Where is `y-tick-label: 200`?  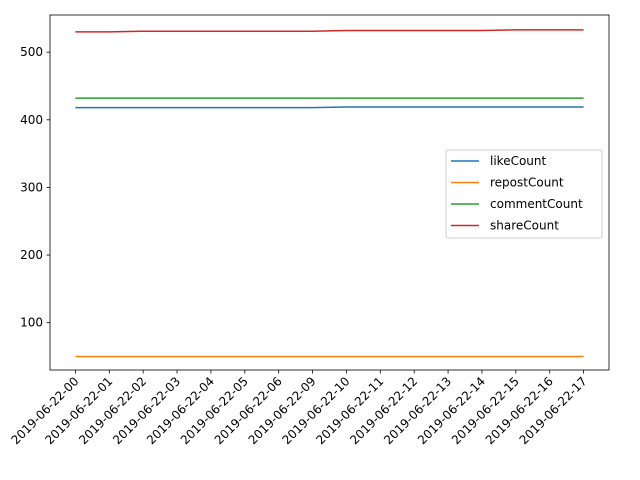 y-tick-label: 200 is located at coordinates (31, 255).